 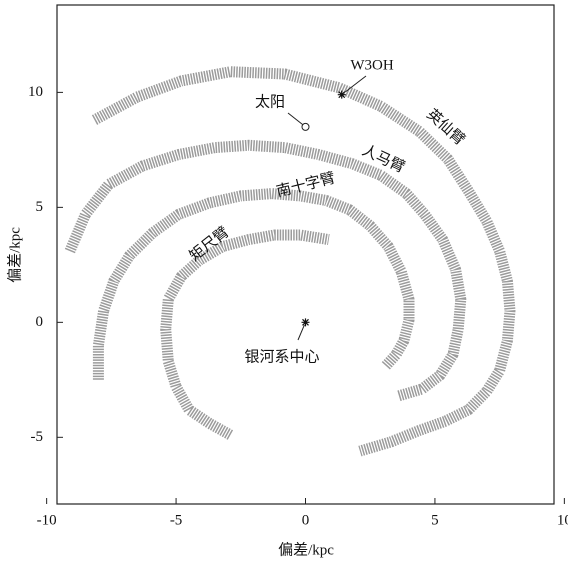 I want to click on y-axis-label: 偏差/kpc, so click(x=14, y=255).